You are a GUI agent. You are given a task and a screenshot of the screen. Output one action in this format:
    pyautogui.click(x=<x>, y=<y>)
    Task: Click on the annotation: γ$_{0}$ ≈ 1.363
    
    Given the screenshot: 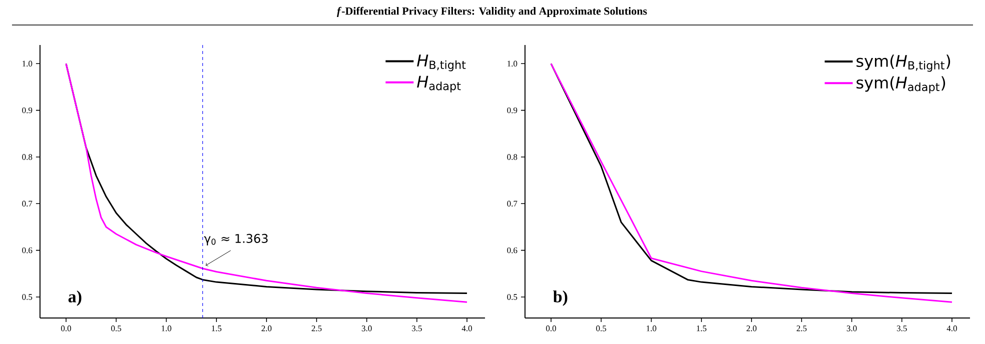 What is the action you would take?
    pyautogui.click(x=236, y=240)
    